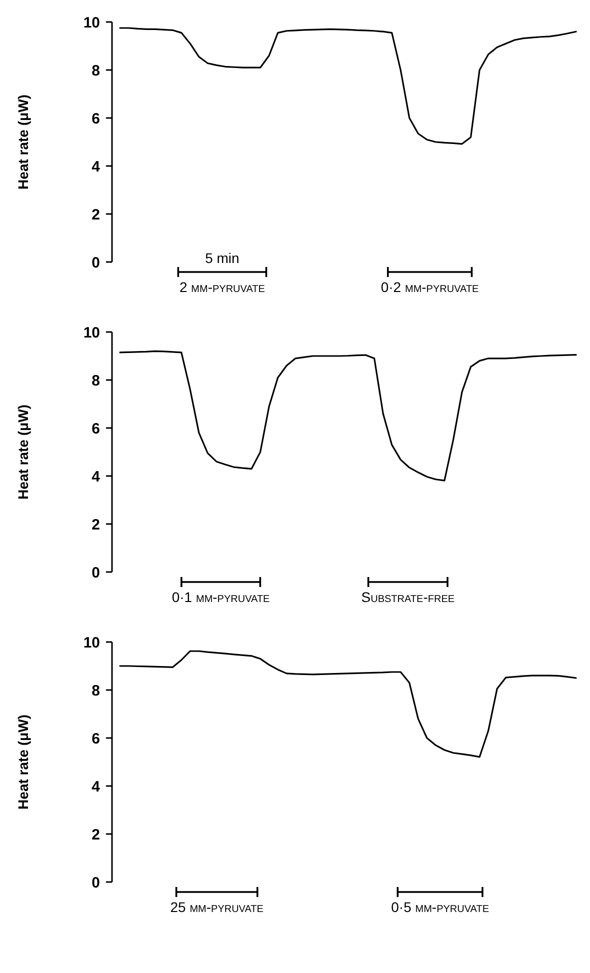 The image size is (590, 973). What do you see at coordinates (408, 597) in the screenshot?
I see `text: Substrate-free` at bounding box center [408, 597].